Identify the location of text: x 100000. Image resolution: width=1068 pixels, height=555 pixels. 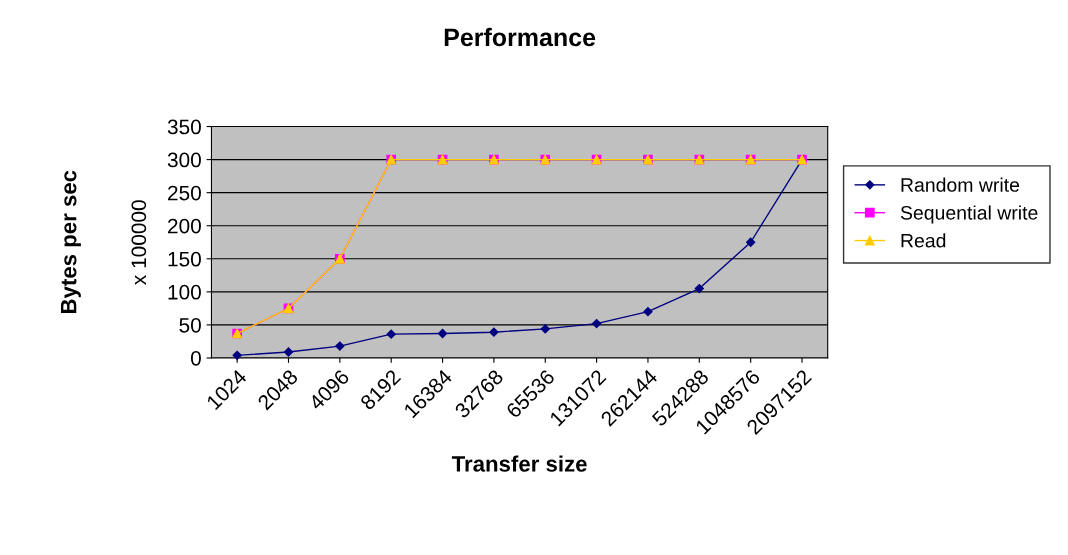
(139, 242).